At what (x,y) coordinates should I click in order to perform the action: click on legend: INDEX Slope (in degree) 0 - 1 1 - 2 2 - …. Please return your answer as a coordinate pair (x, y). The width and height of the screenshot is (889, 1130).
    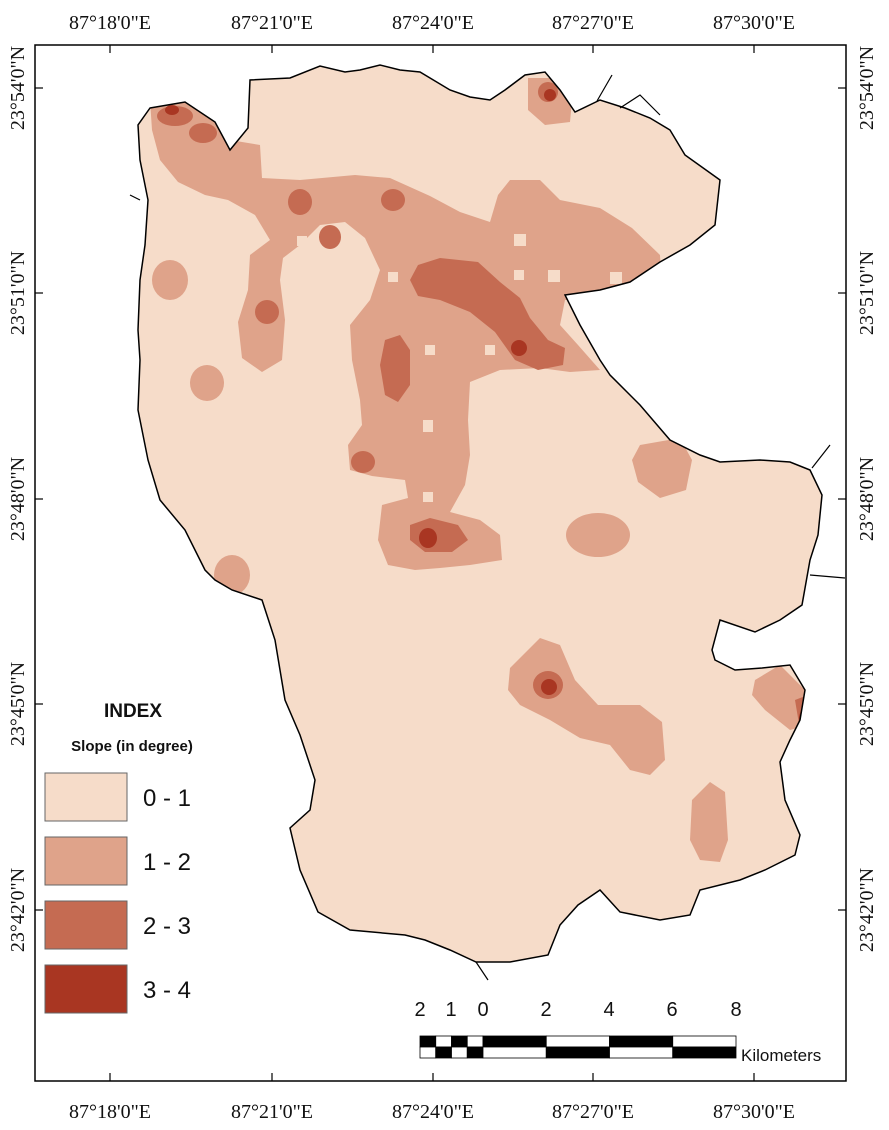
    Looking at the image, I should click on (118, 857).